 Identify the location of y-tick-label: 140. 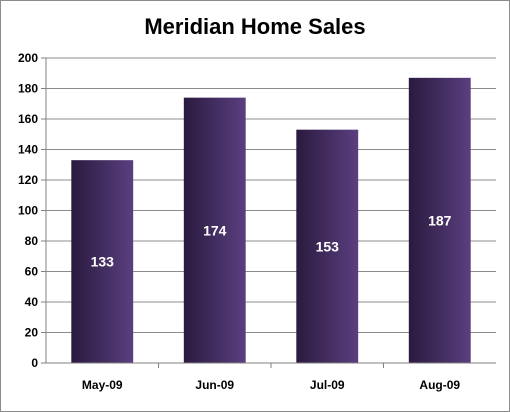
(28, 150).